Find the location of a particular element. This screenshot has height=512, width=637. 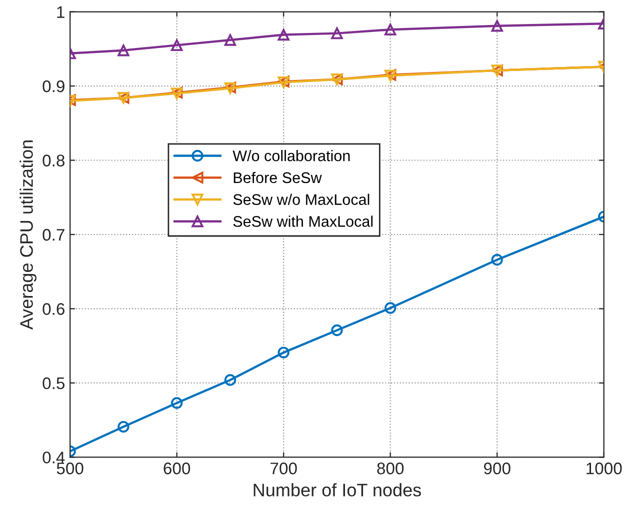

y-tick-label: 0.5 is located at coordinates (53, 383).